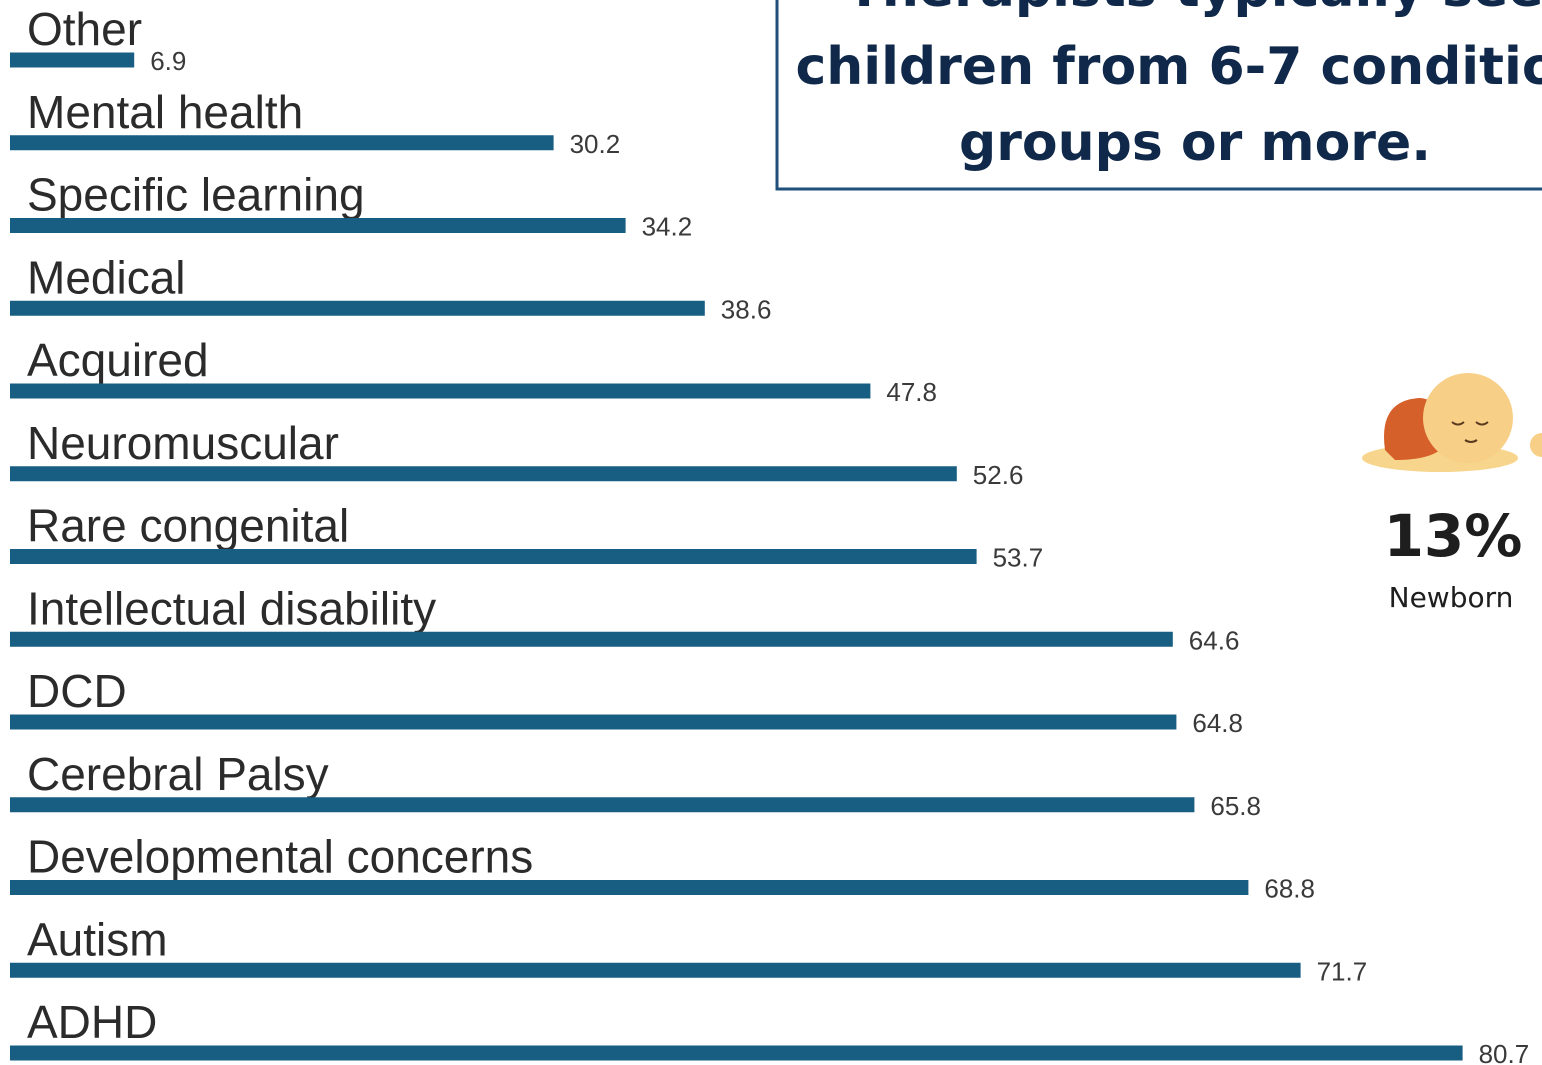 The image size is (1542, 1065). What do you see at coordinates (1453, 536) in the screenshot?
I see `stat-value: 13%` at bounding box center [1453, 536].